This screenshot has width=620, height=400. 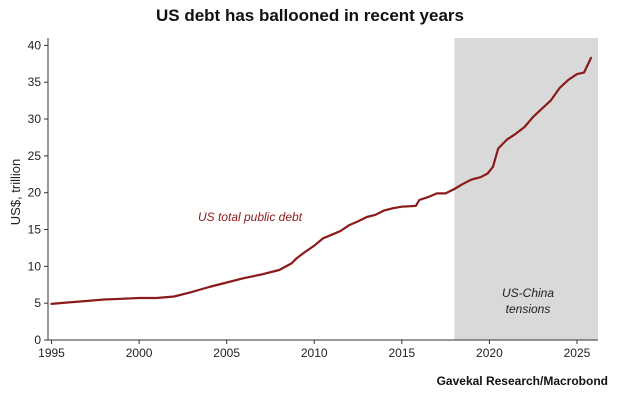 What do you see at coordinates (226, 353) in the screenshot?
I see `x-tick-label: 2005` at bounding box center [226, 353].